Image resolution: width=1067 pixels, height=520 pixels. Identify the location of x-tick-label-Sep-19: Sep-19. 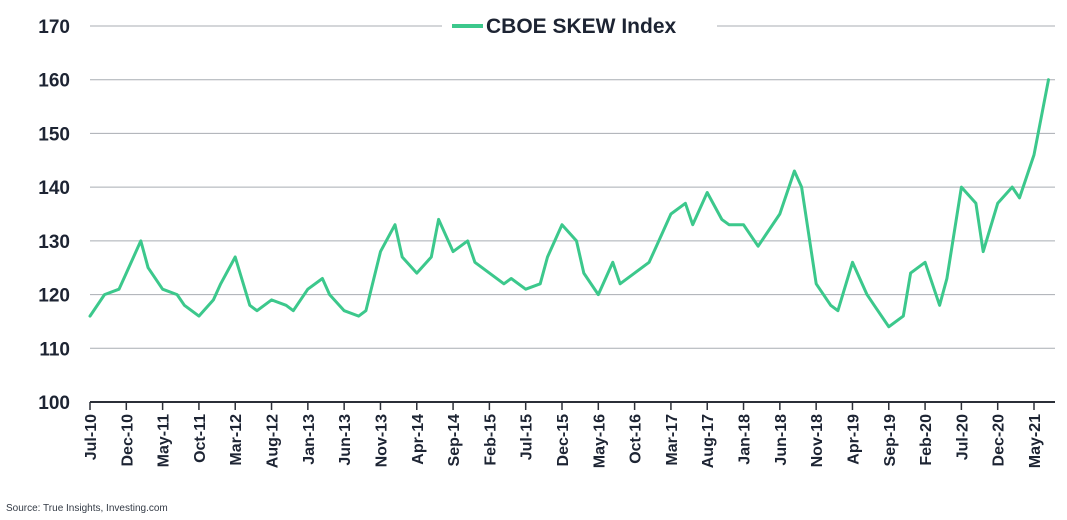
(890, 440).